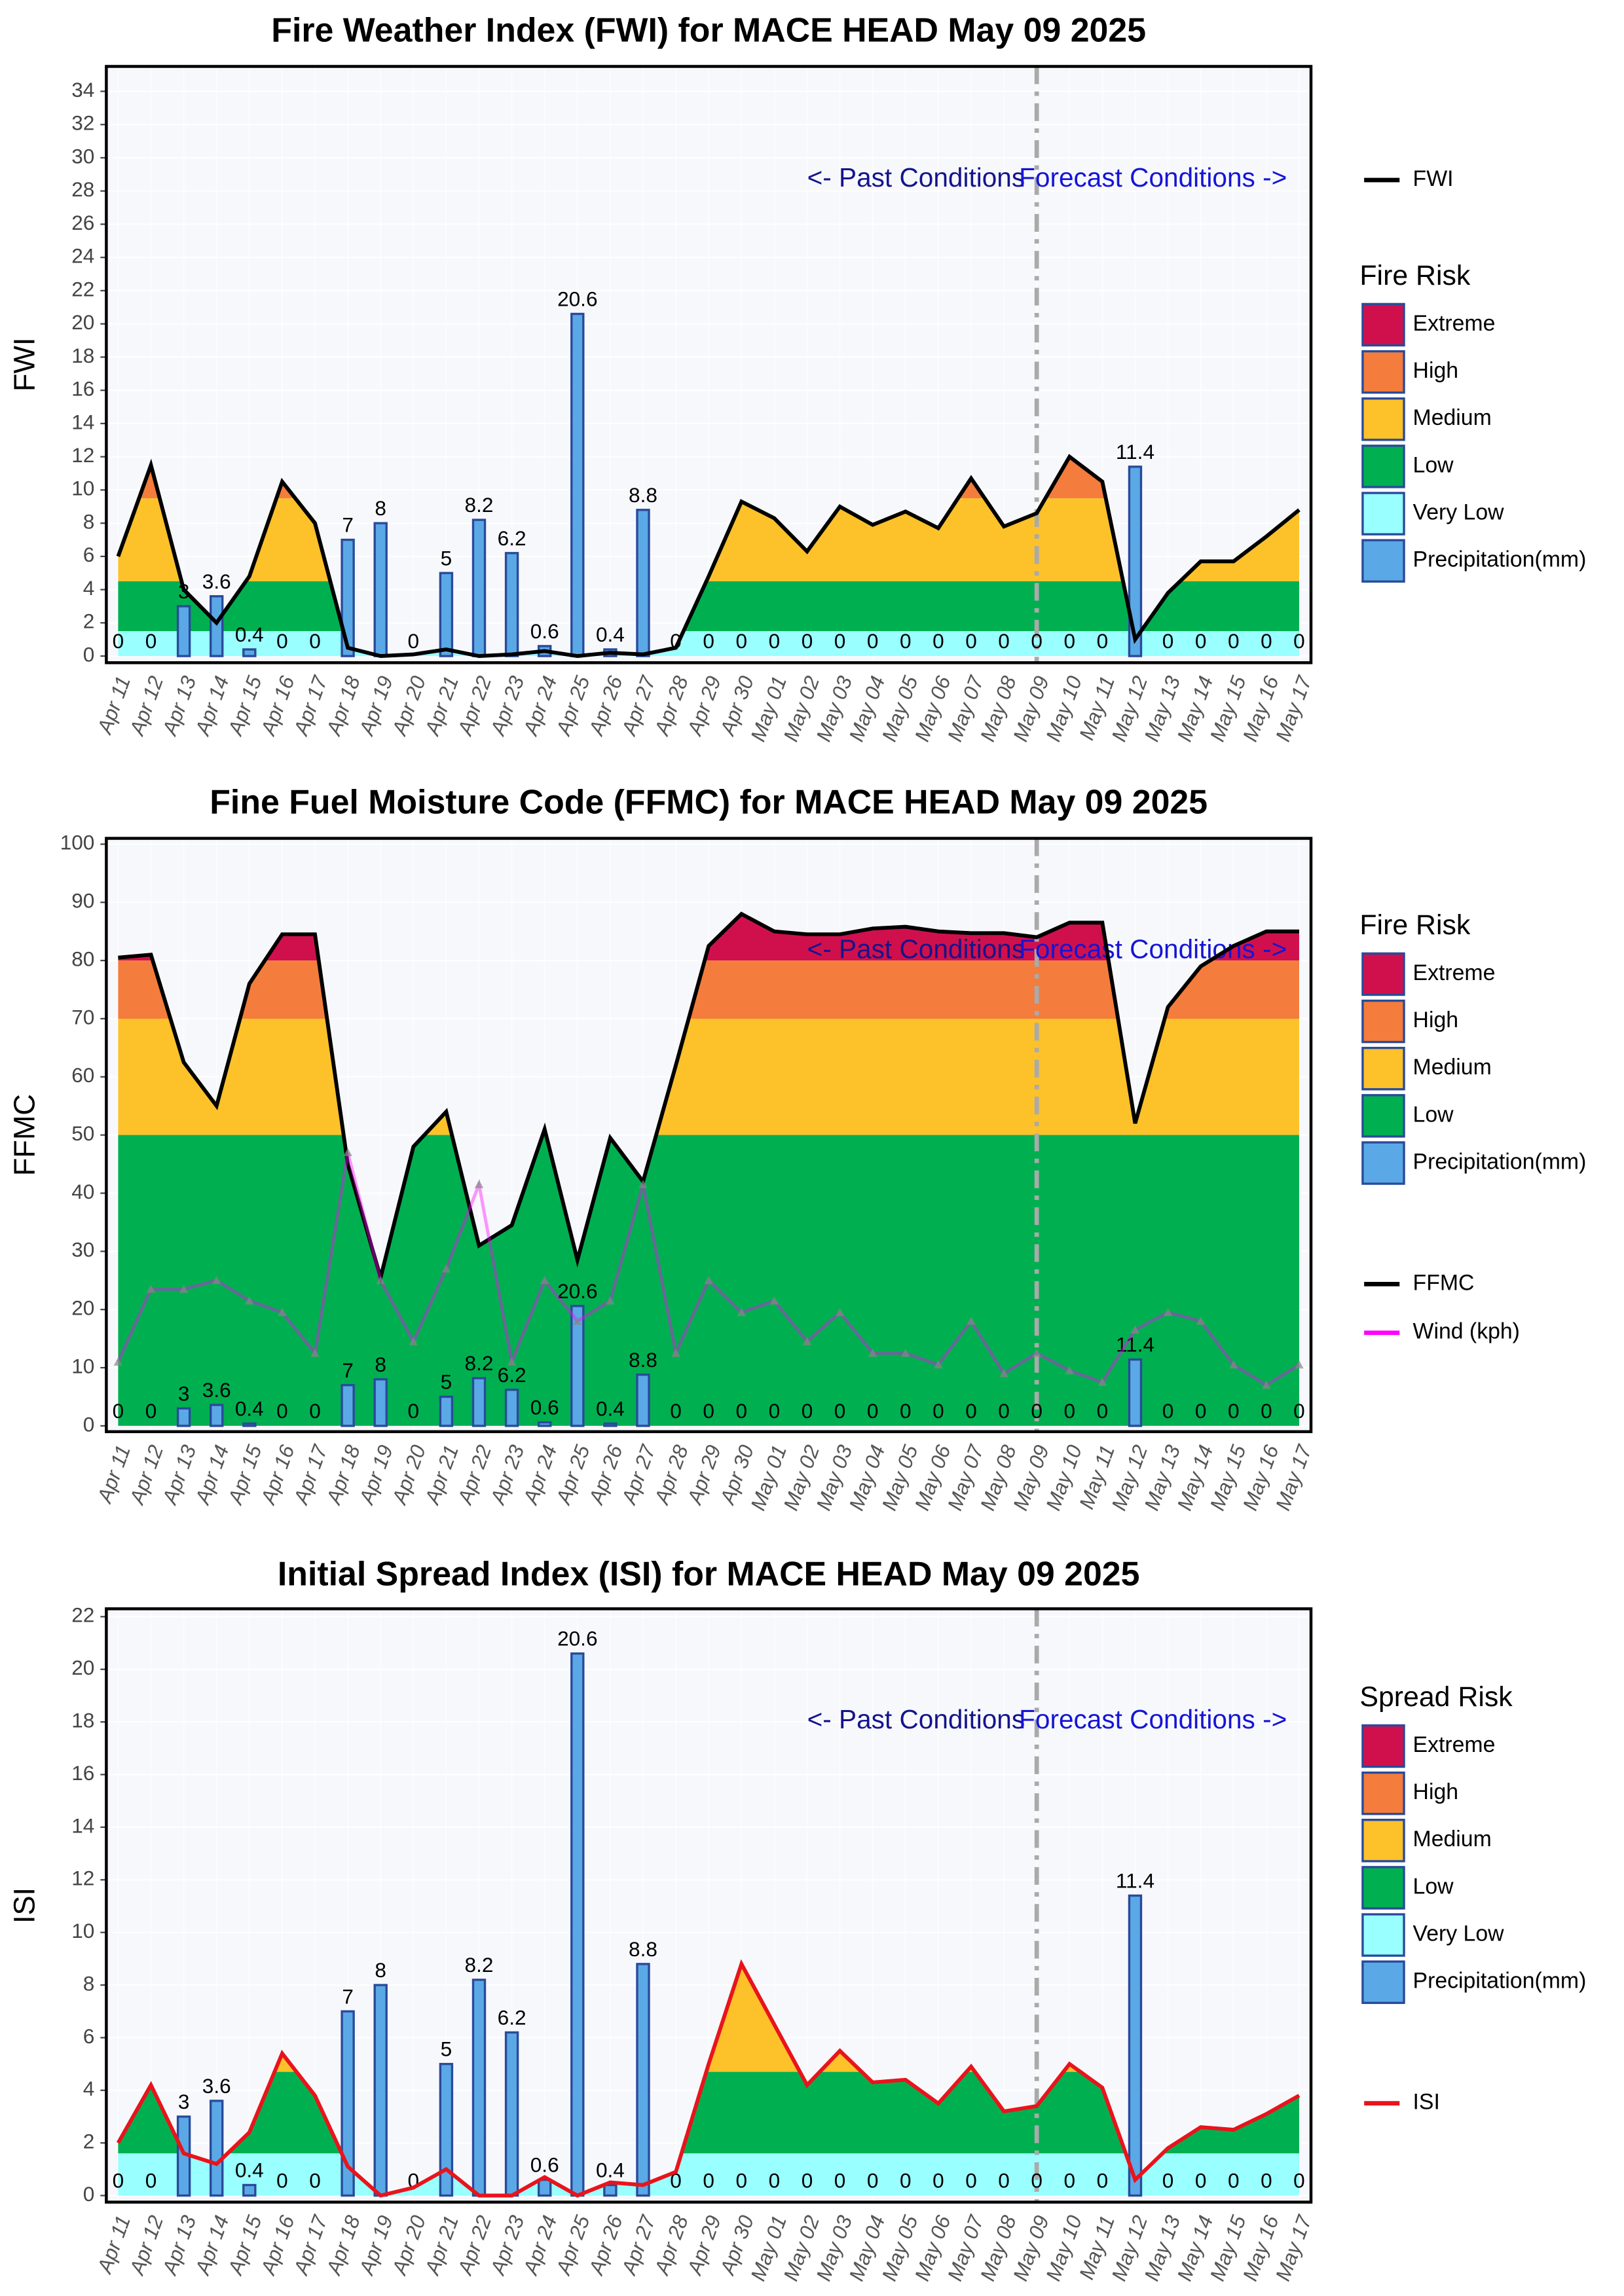 Image resolution: width=1624 pixels, height=2296 pixels. Describe the element at coordinates (1433, 178) in the screenshot. I see `legend-label: FWI` at that location.